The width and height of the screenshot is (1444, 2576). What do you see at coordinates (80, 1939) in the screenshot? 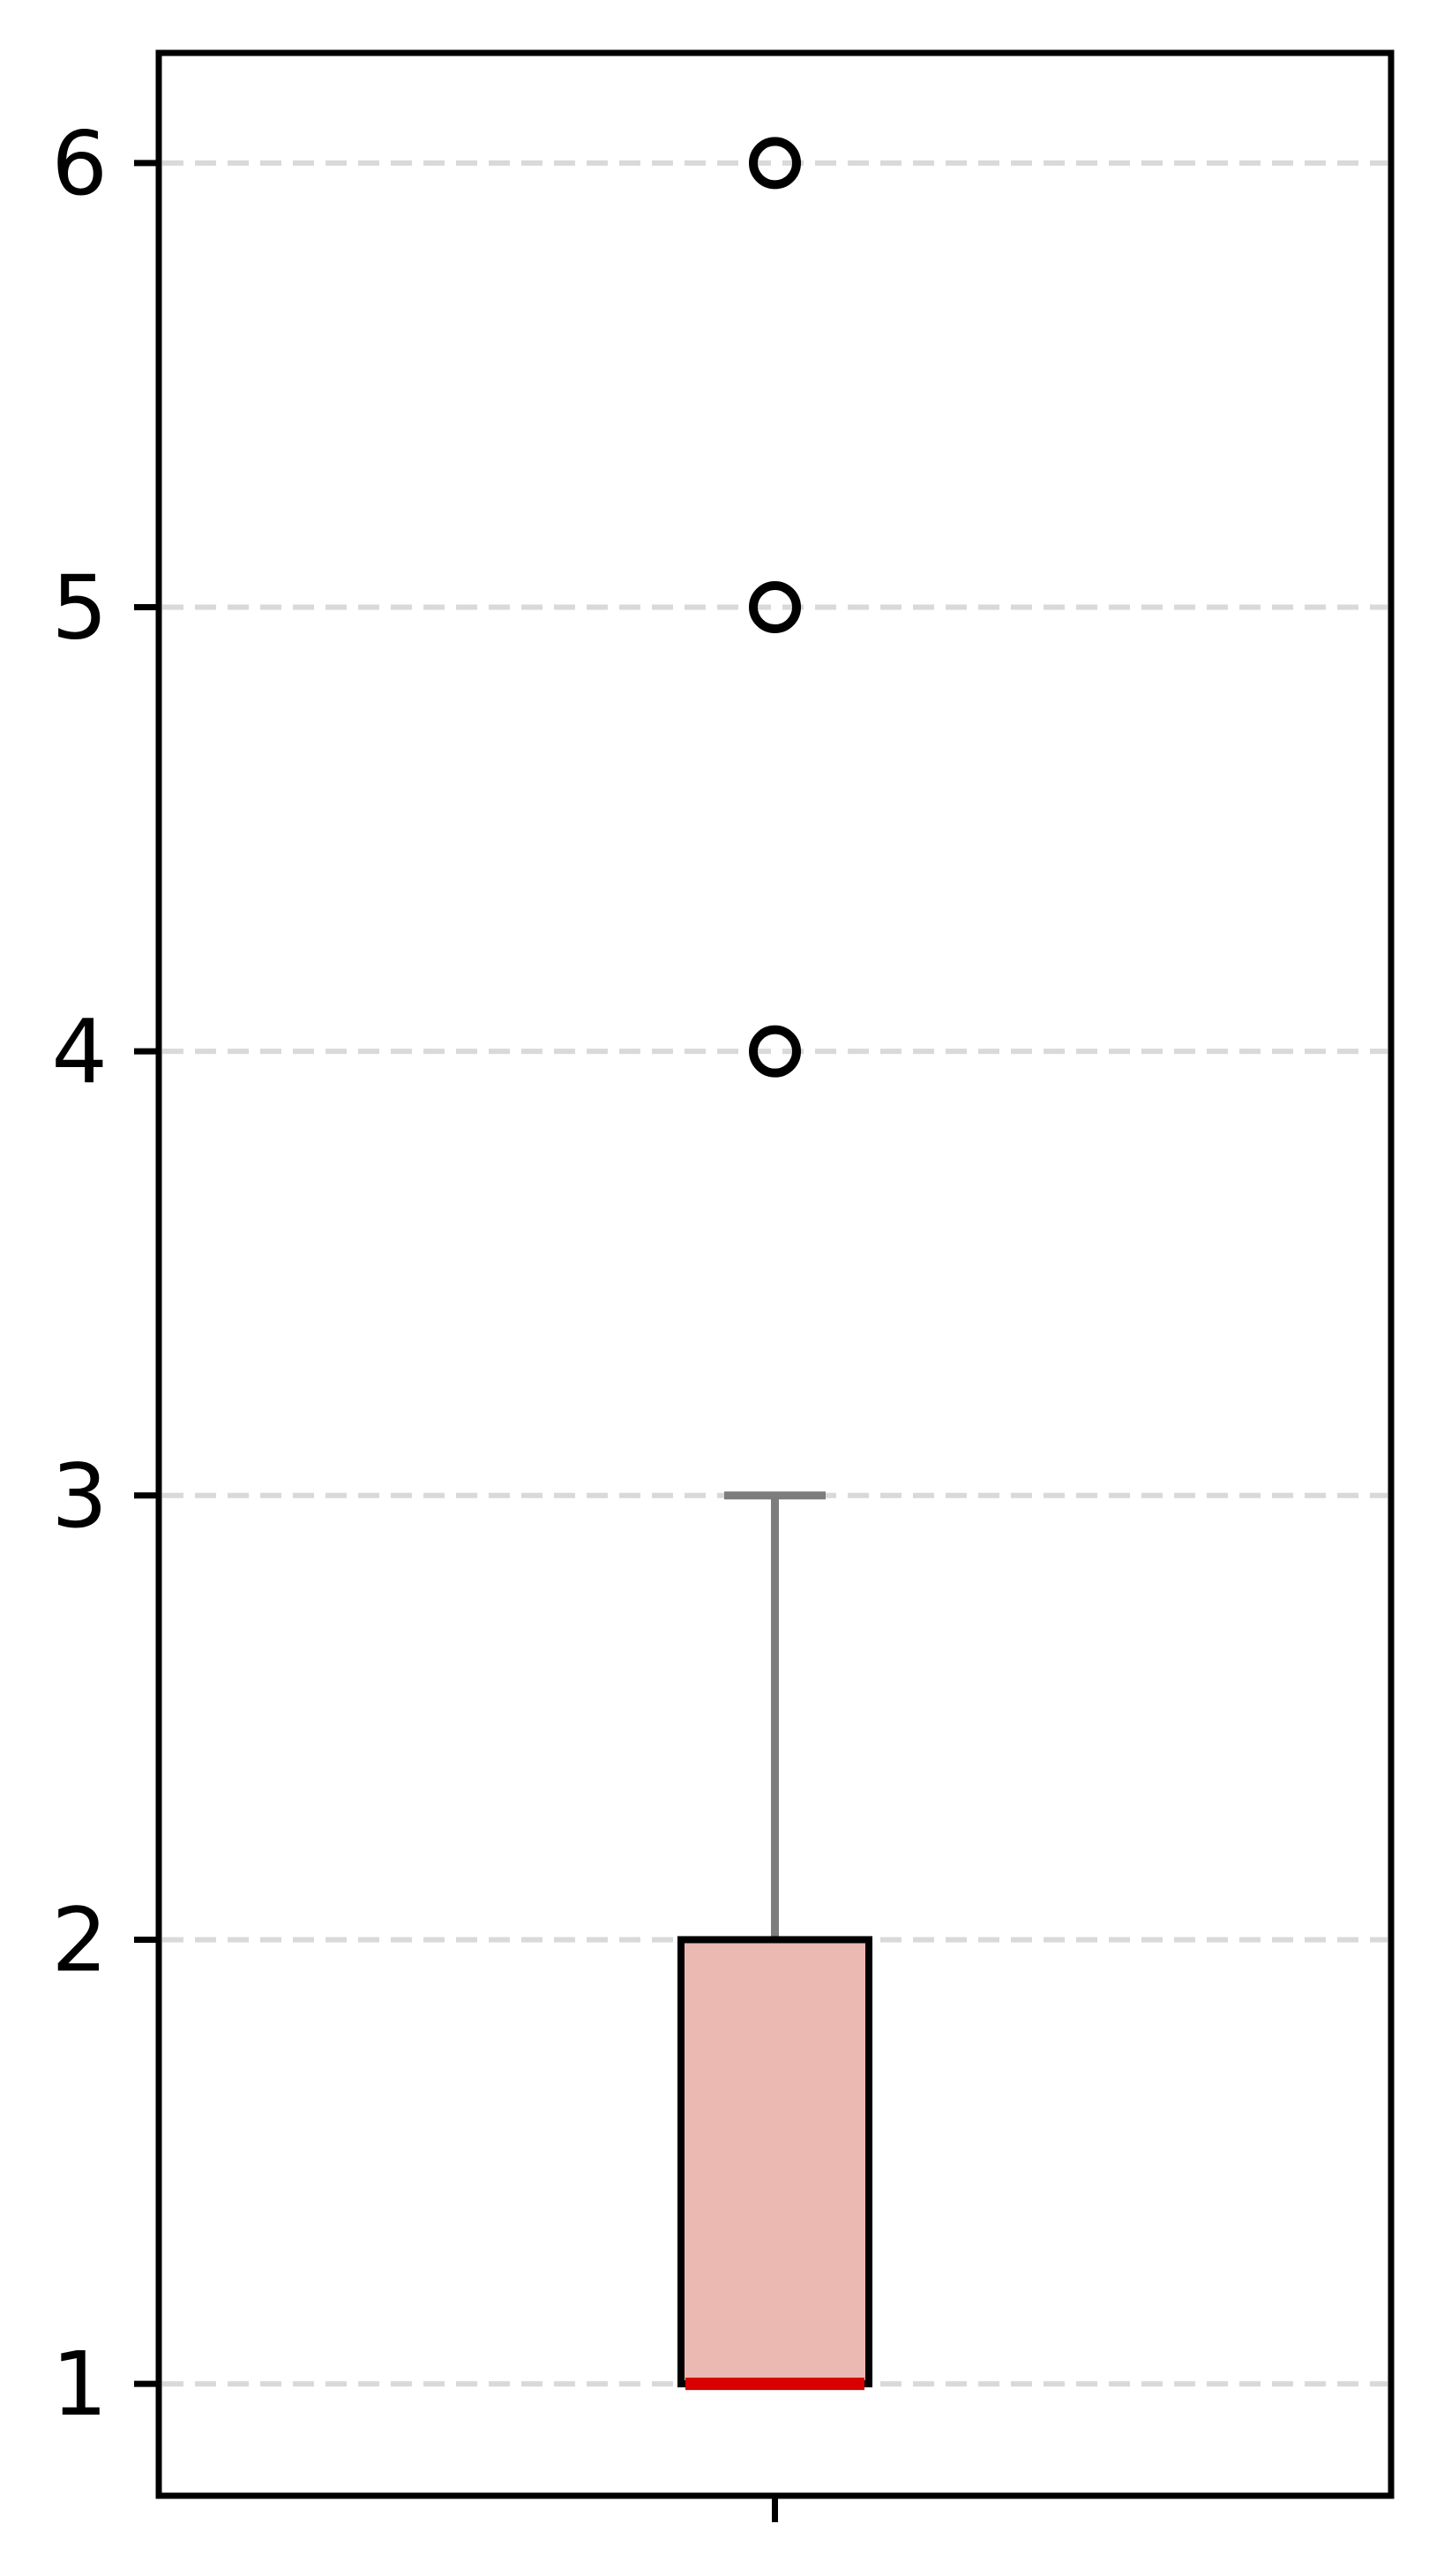
I see `y-tick-label-2: 2` at bounding box center [80, 1939].